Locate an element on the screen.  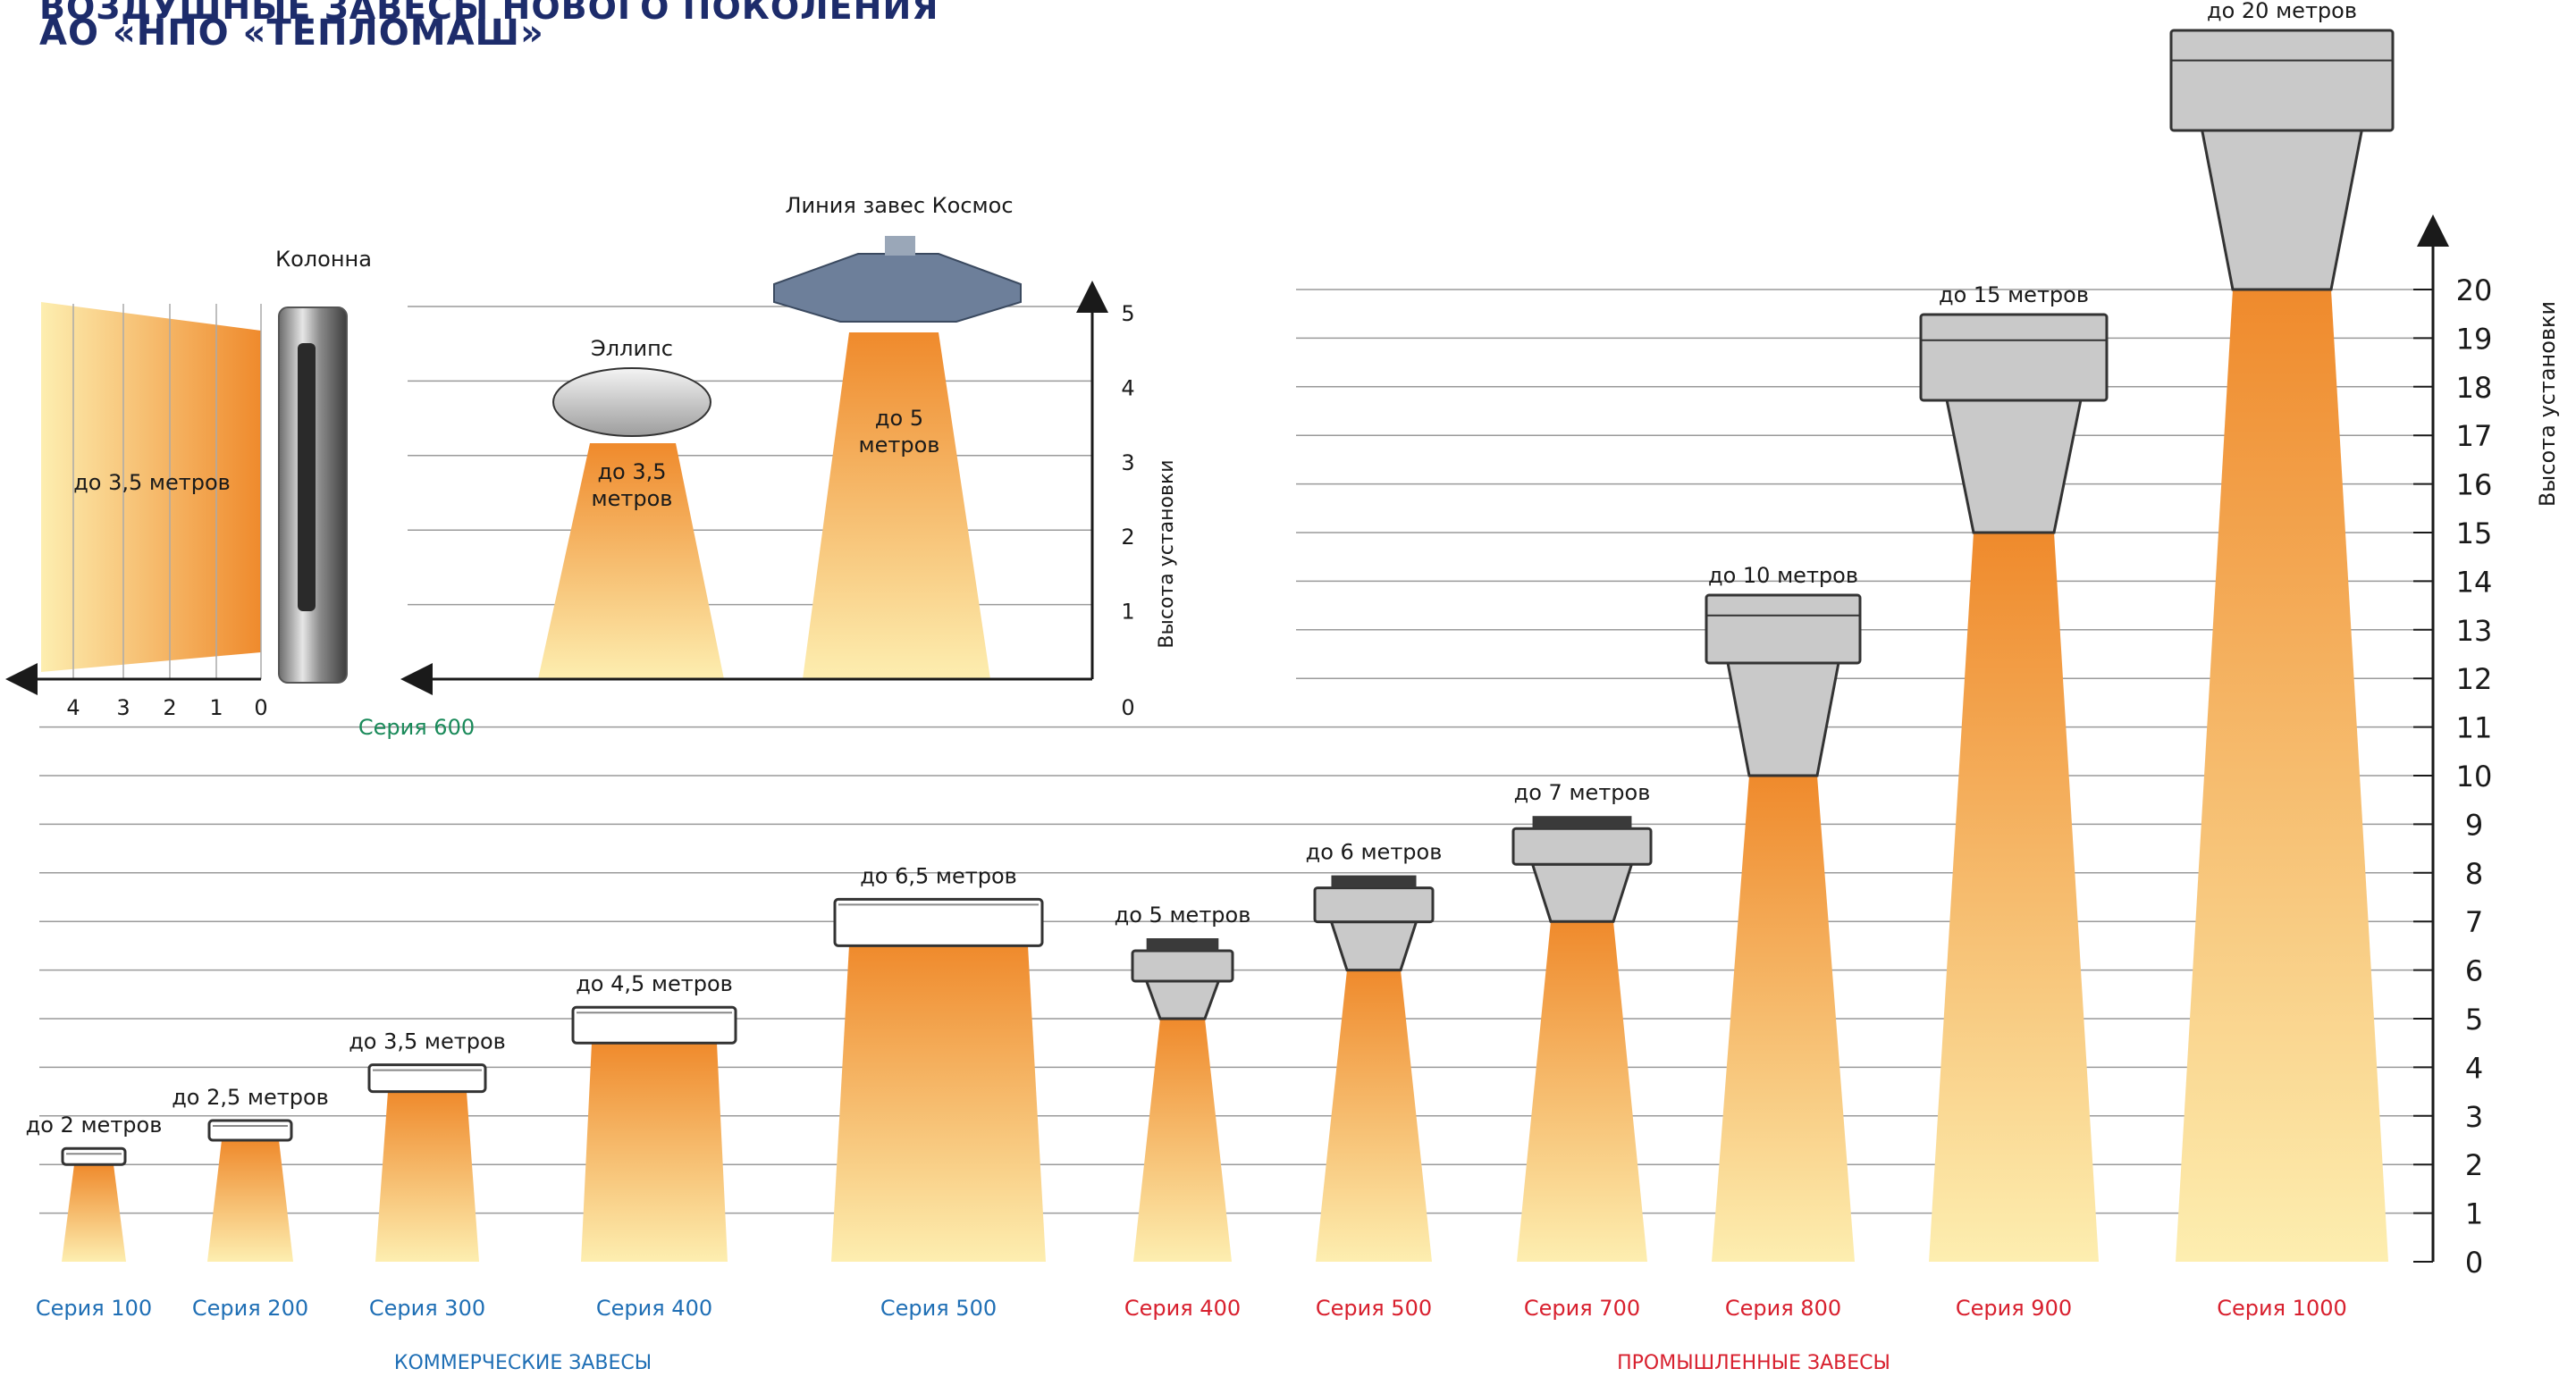
bar-value-label: до 15 метров is located at coordinates (2014, 294).